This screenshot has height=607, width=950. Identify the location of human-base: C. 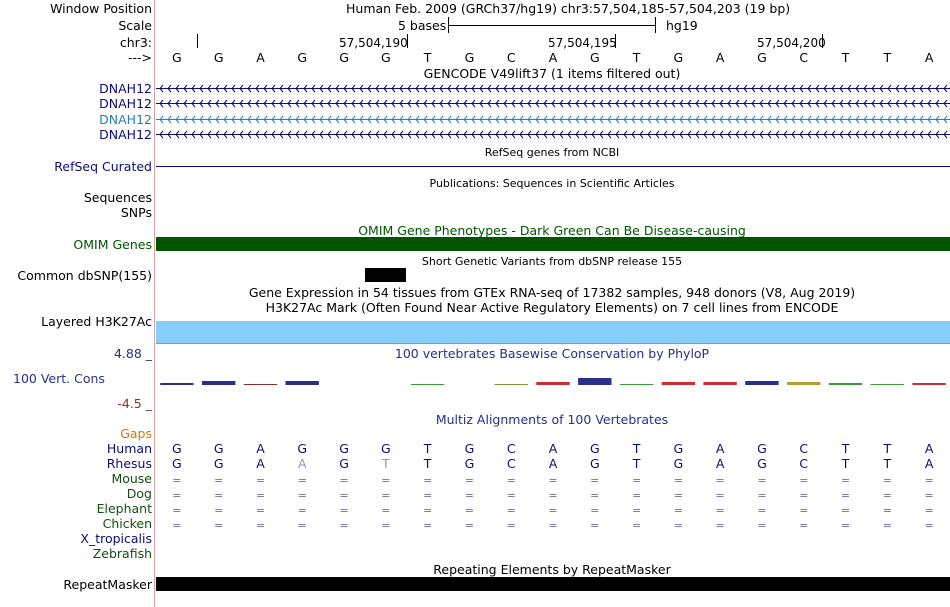
(804, 448).